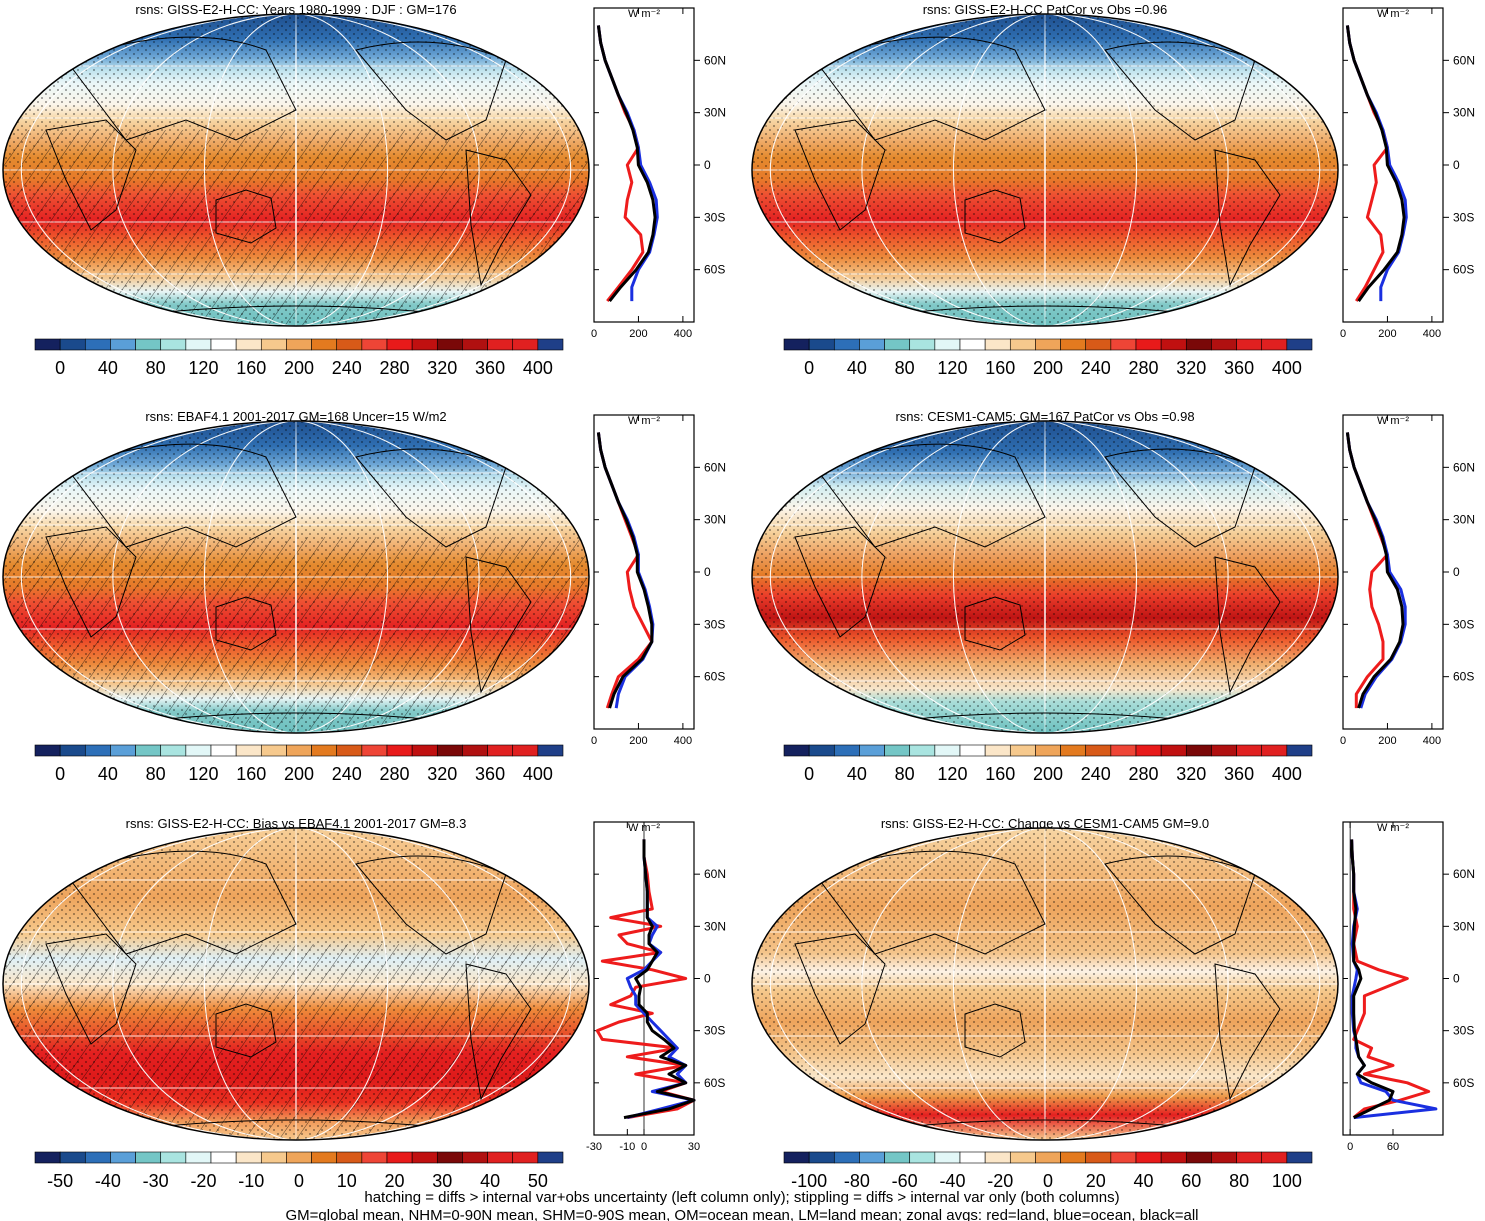 This screenshot has width=1485, height=1221. Describe the element at coordinates (905, 1181) in the screenshot. I see `colorbar-tick-label: -60` at that location.